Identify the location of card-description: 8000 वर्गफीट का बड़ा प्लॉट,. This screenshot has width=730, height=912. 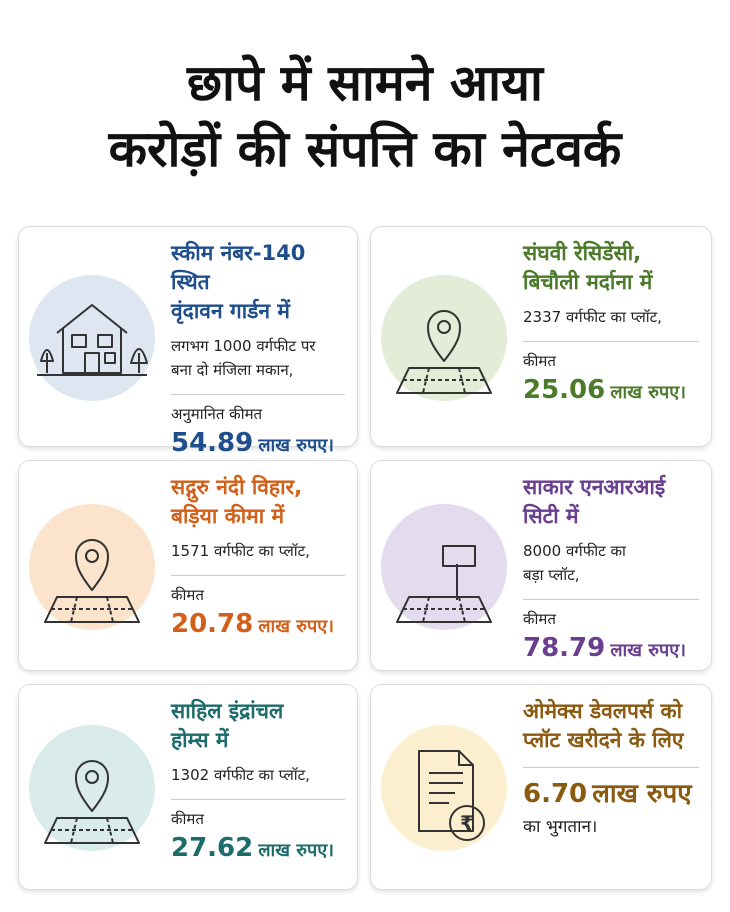
(611, 563).